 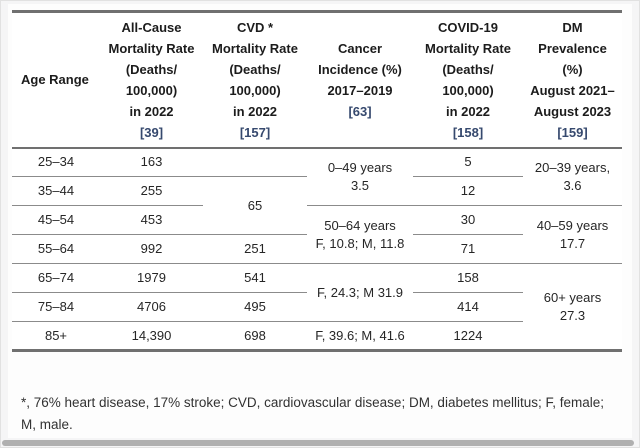 I want to click on all-cause-cell: 255, so click(x=151, y=191).